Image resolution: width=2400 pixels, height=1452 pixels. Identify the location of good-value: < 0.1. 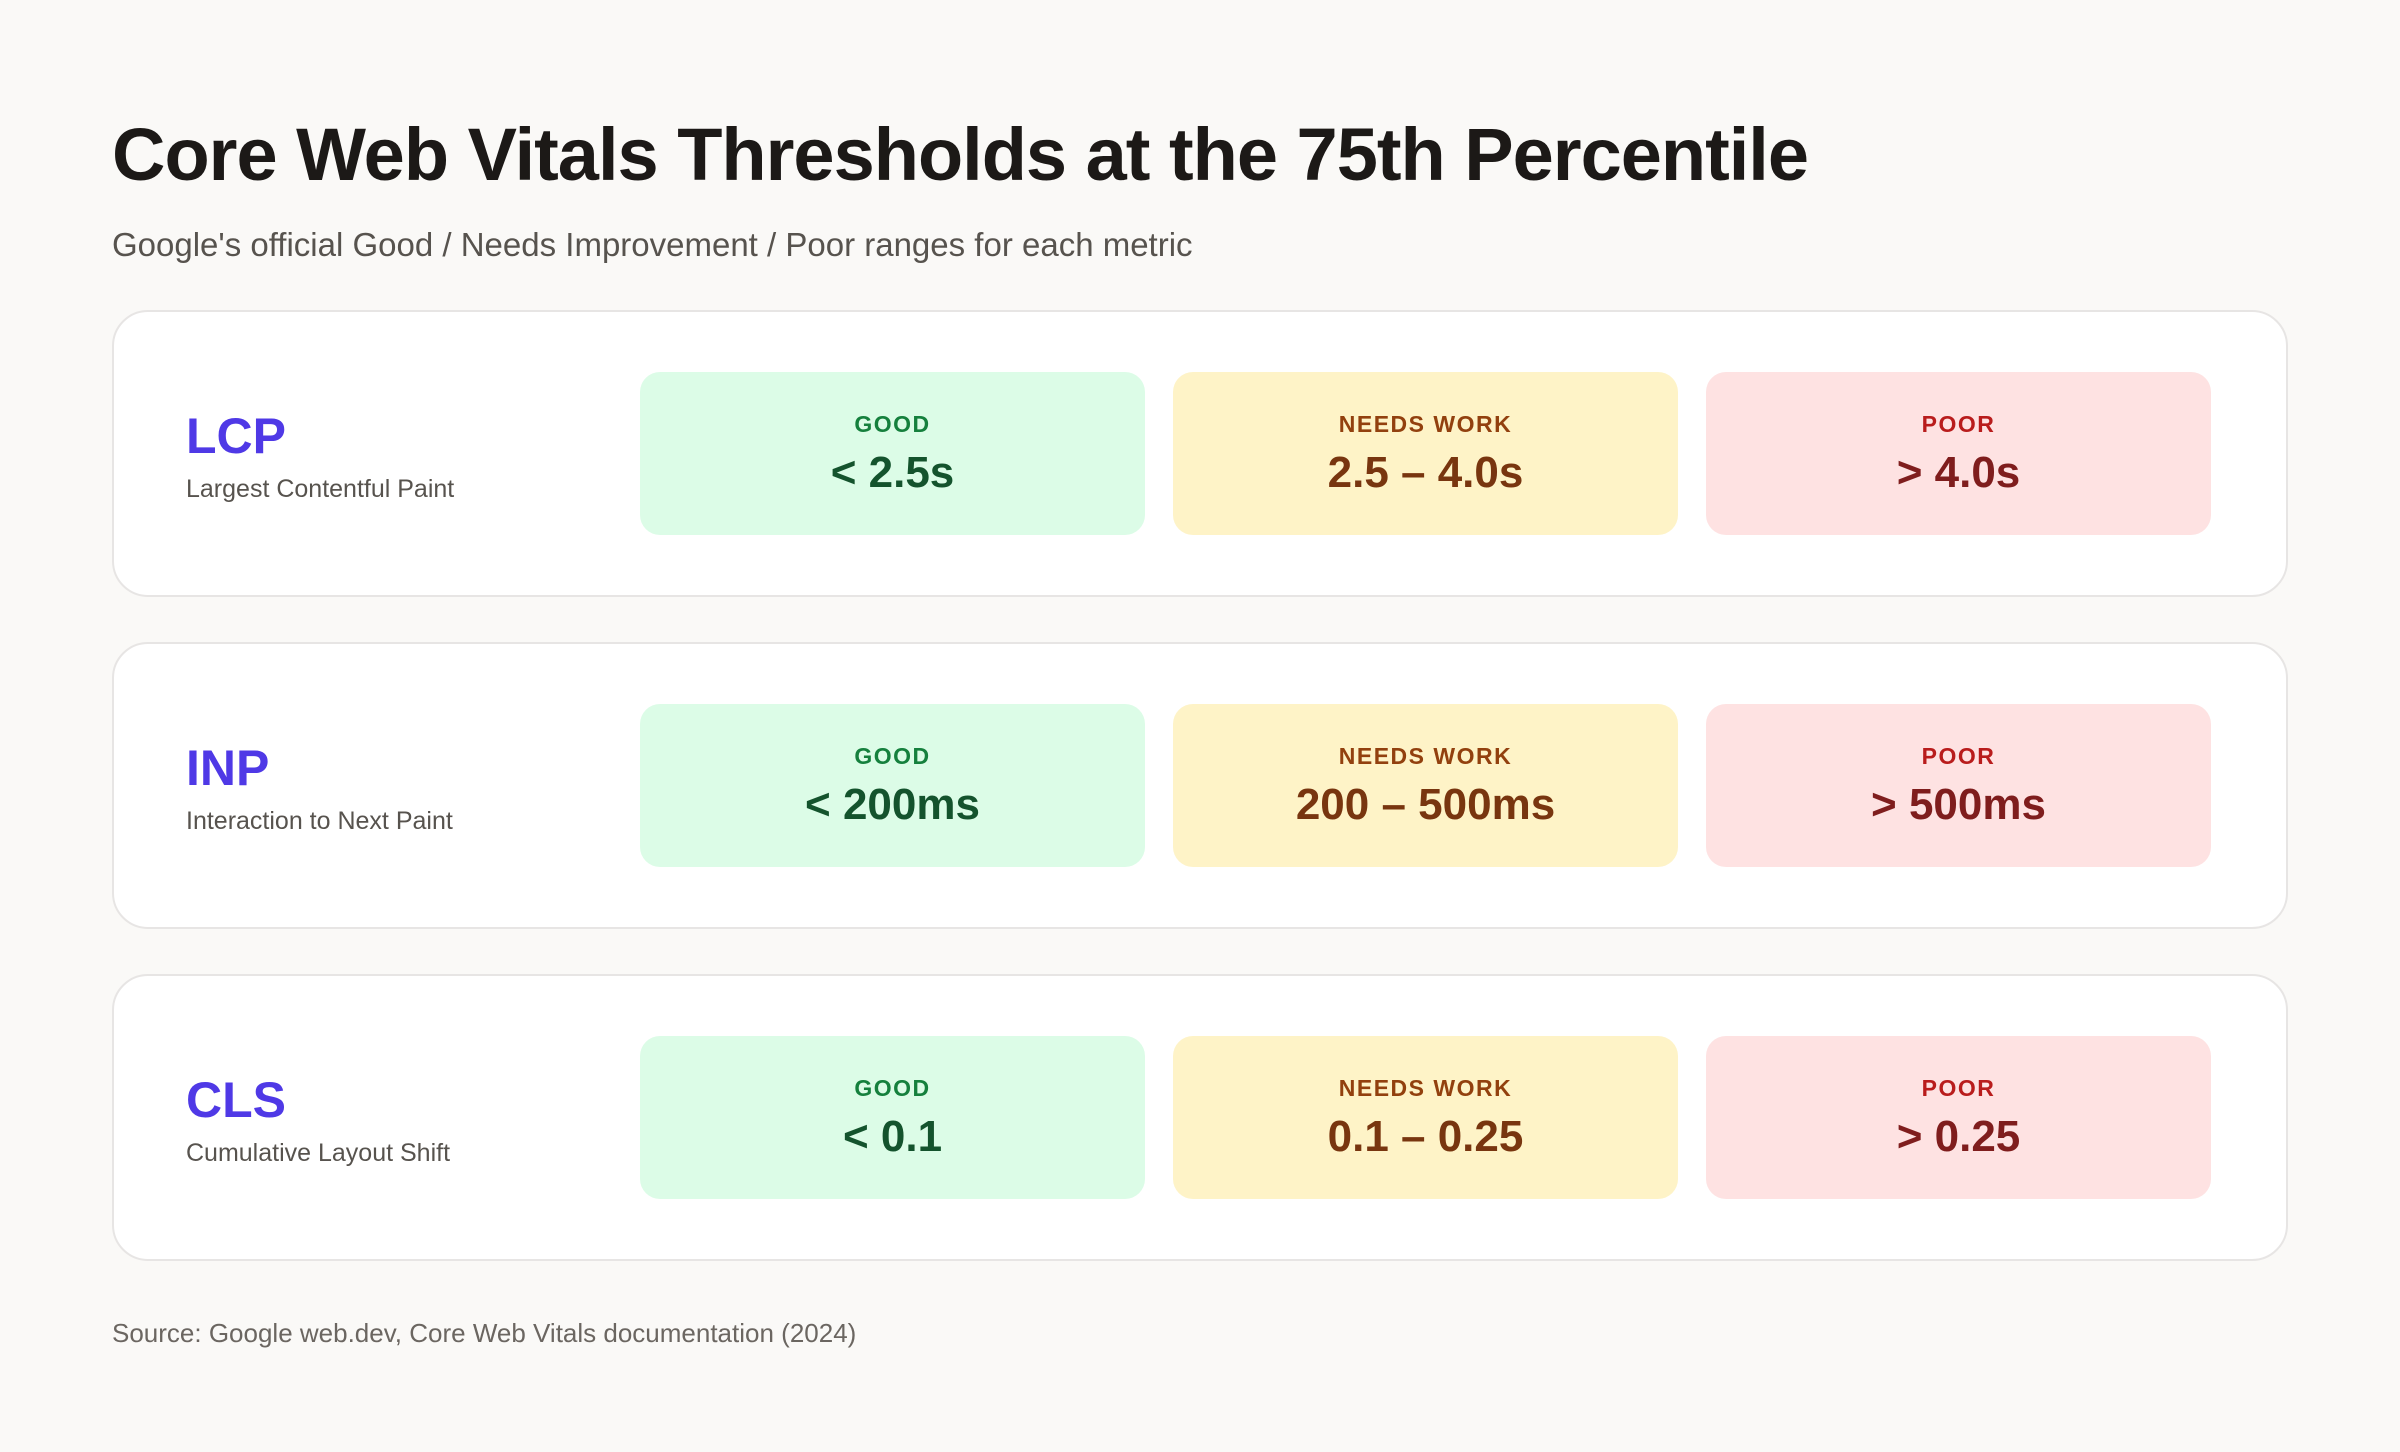
(892, 1136).